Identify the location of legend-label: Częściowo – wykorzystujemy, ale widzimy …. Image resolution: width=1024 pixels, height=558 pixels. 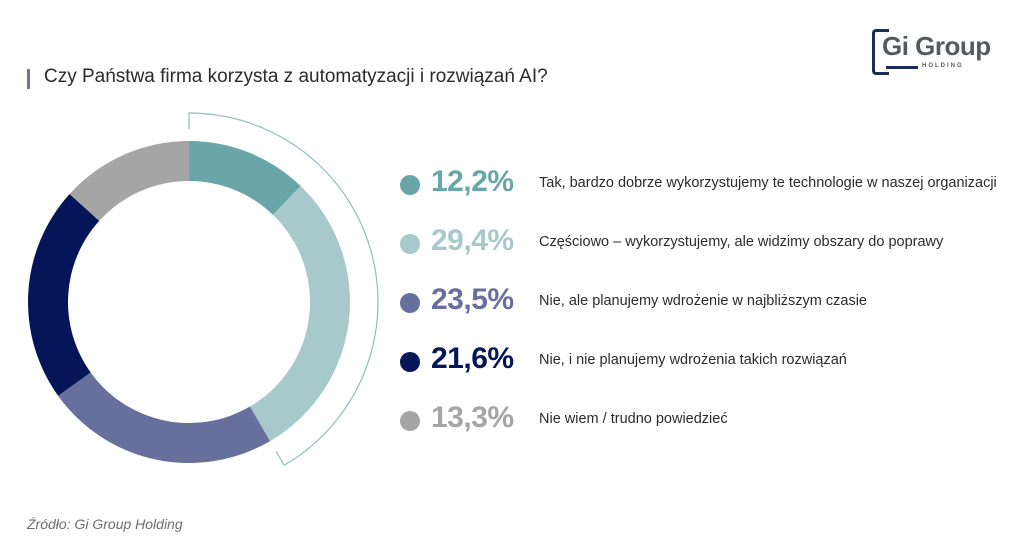
(741, 242).